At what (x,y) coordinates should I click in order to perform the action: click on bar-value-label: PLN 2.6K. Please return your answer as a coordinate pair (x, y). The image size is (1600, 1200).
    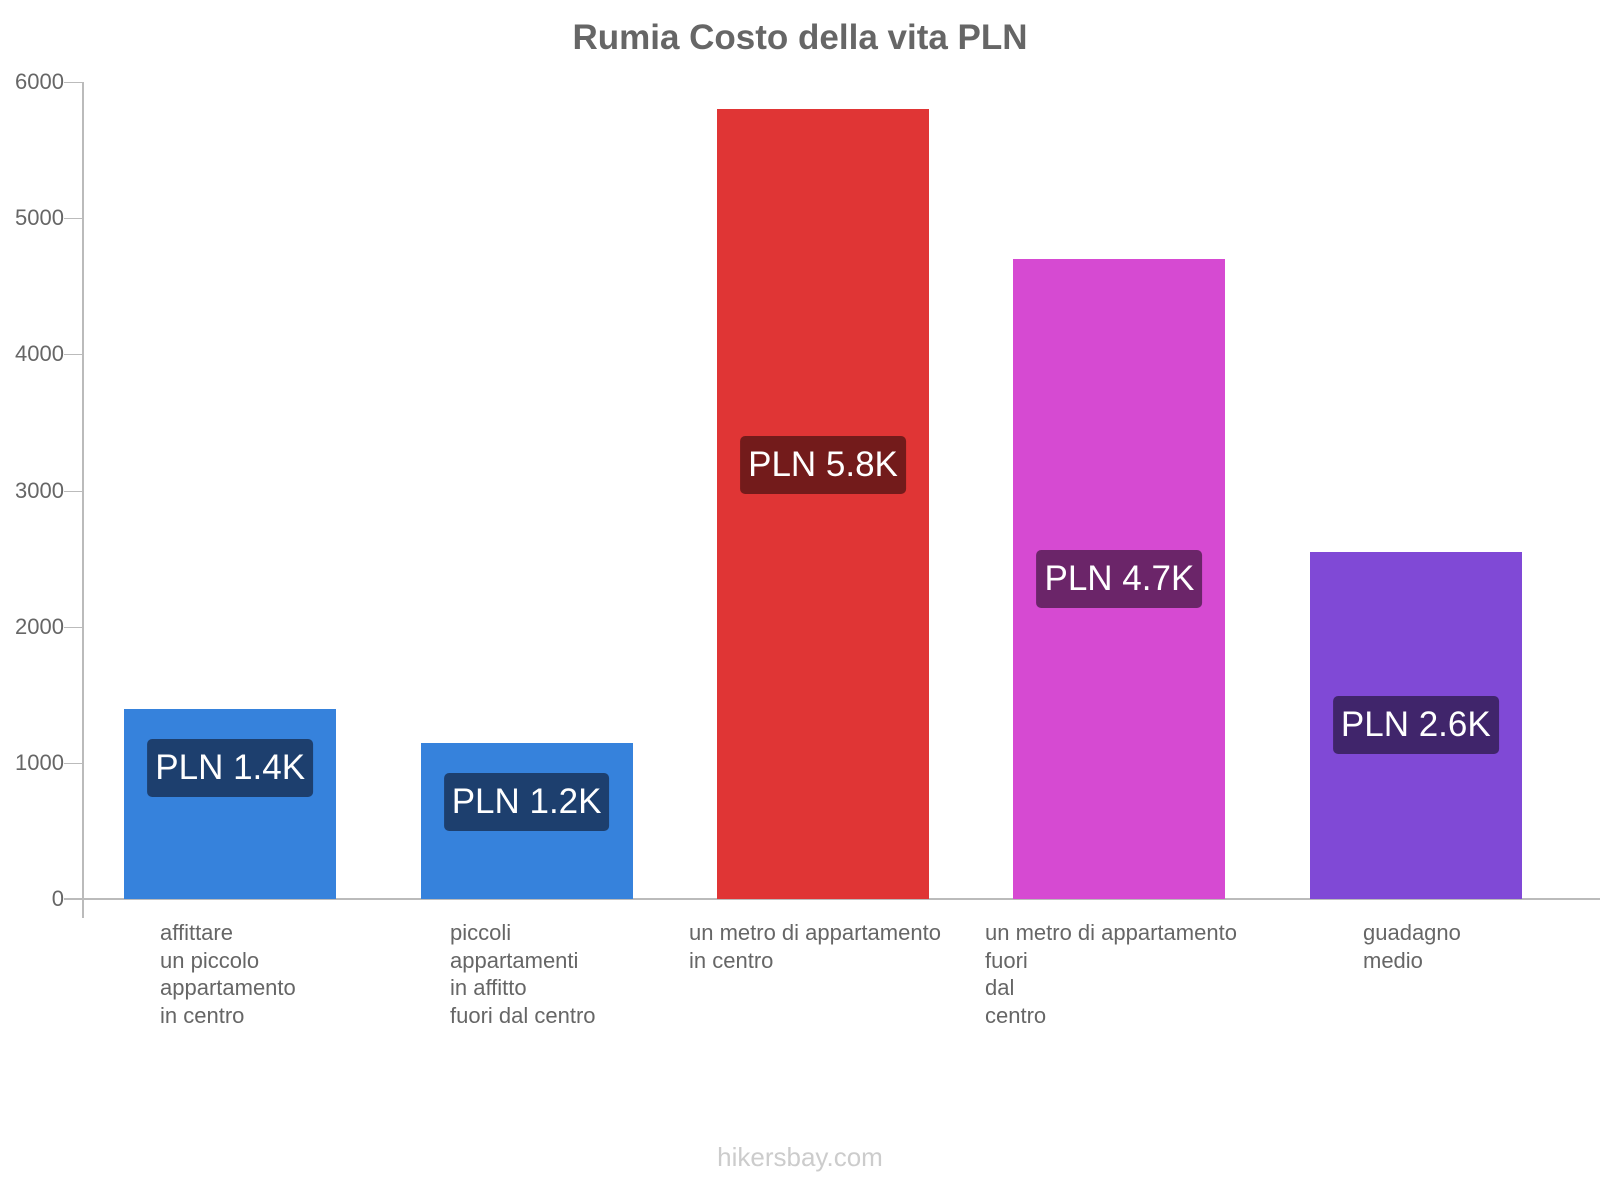
    Looking at the image, I should click on (1415, 725).